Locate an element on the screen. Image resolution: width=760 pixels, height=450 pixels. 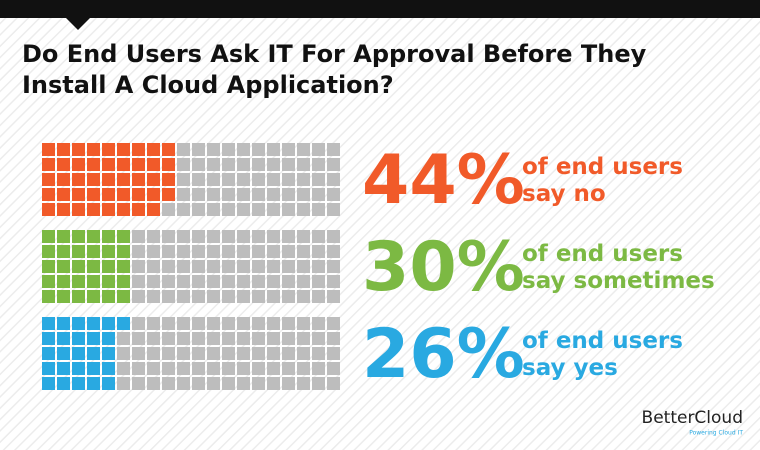
value-label: 44% is located at coordinates (443, 180).